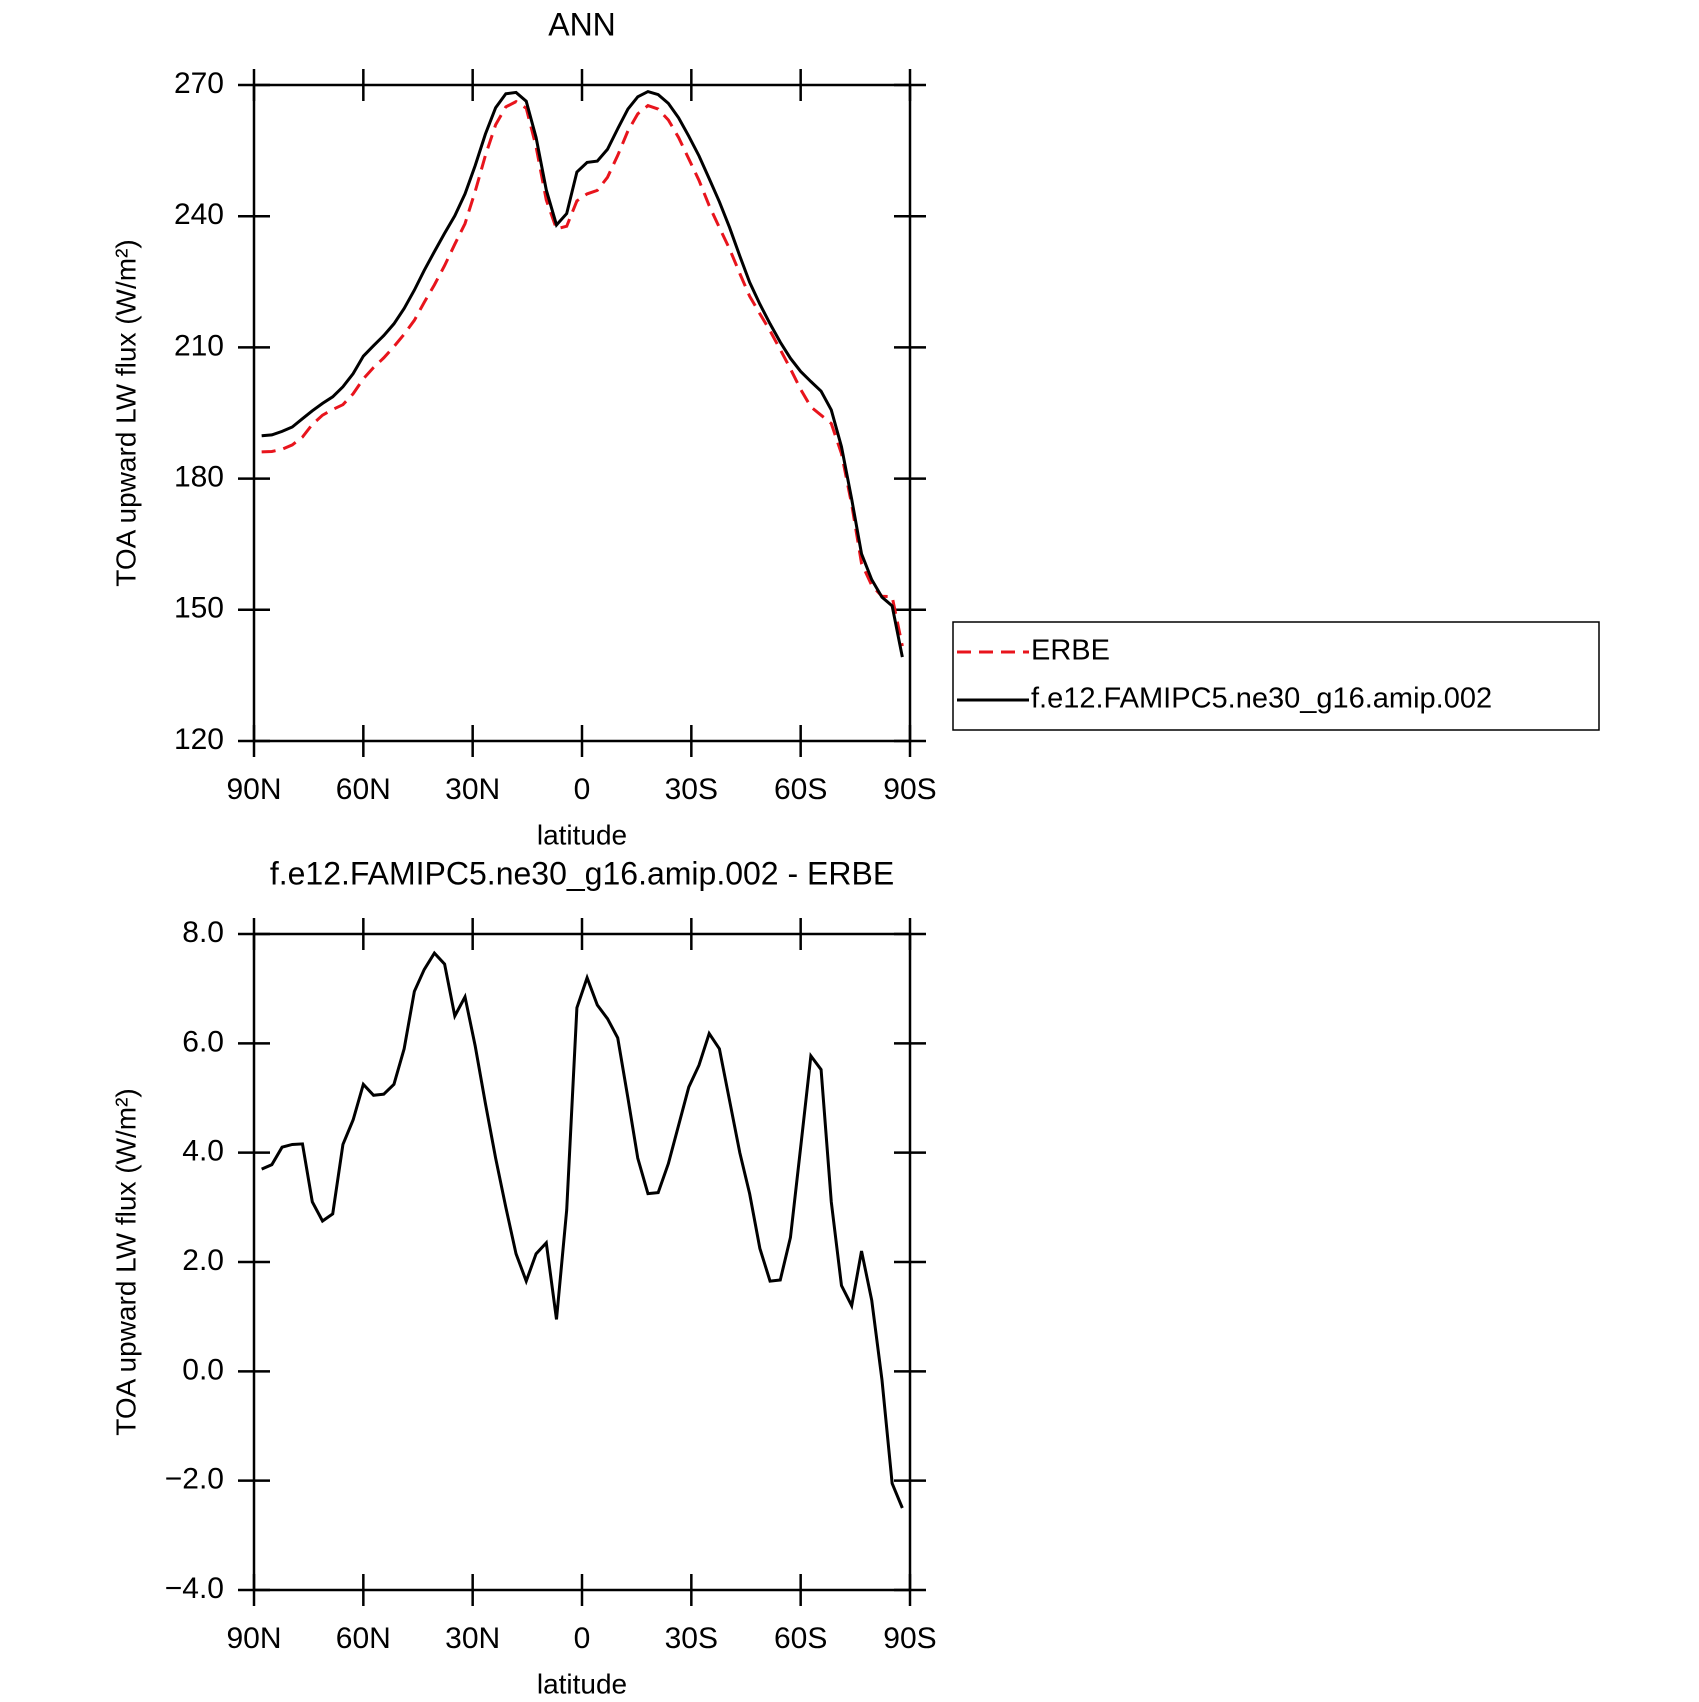  Describe the element at coordinates (1070, 651) in the screenshot. I see `legend-label: ERBE` at that location.